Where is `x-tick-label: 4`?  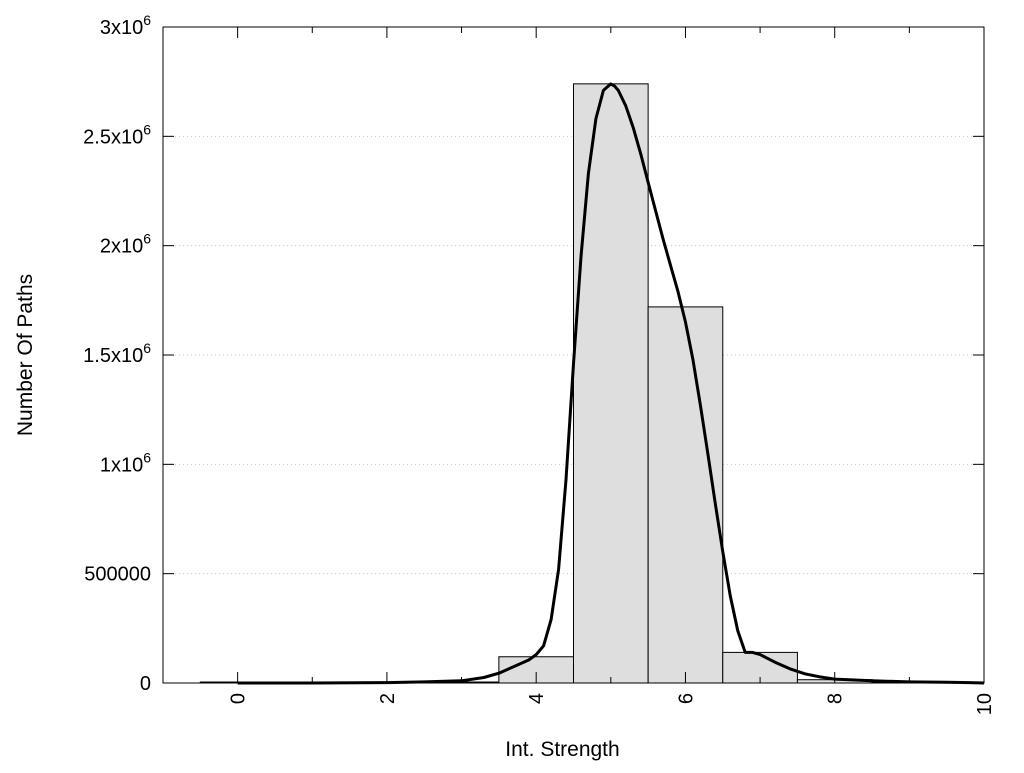
x-tick-label: 4 is located at coordinates (537, 698).